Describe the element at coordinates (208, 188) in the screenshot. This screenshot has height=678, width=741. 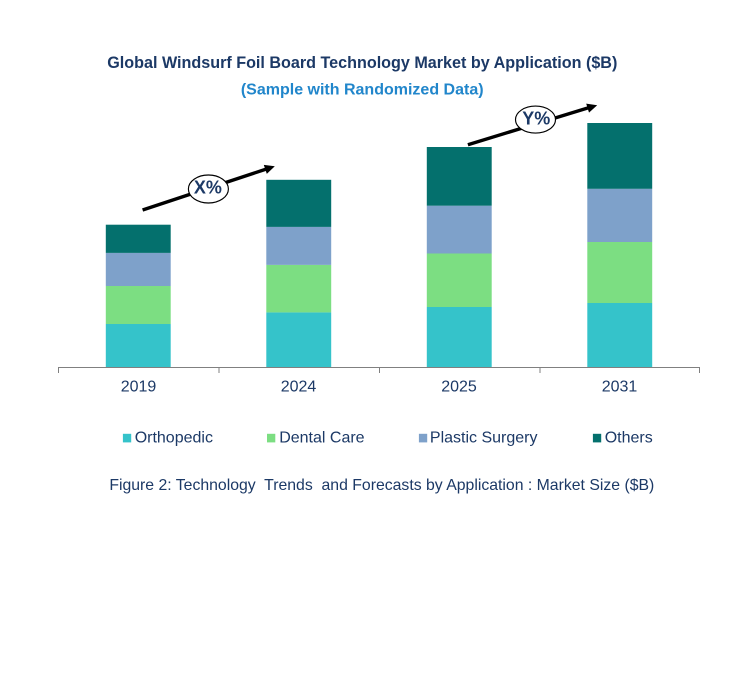
I see `svg-text: X%` at that location.